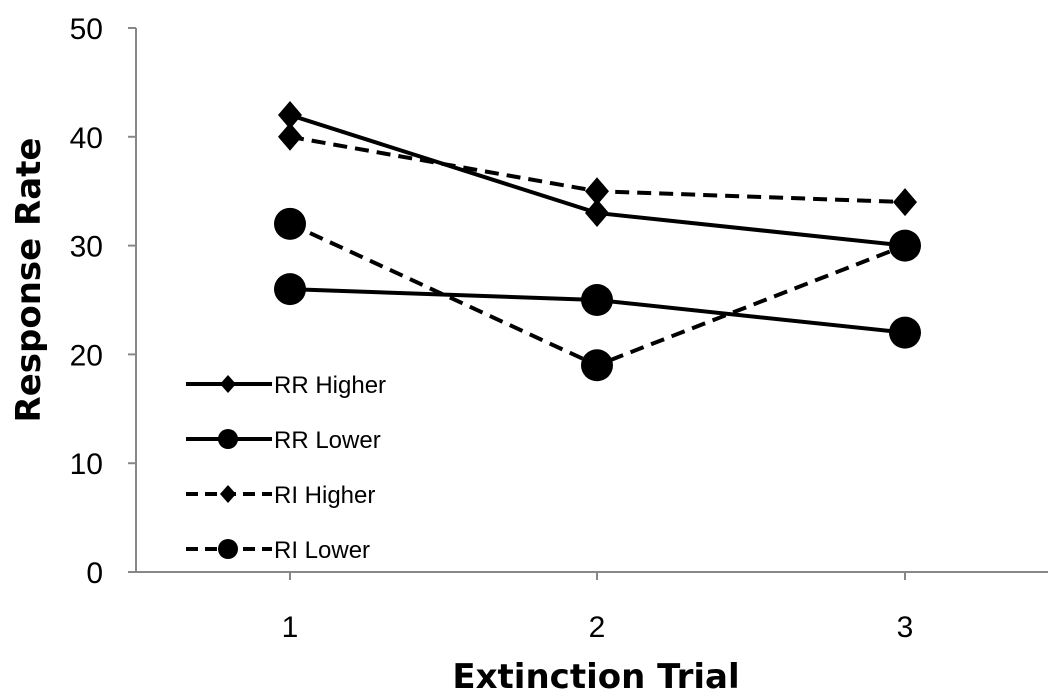 The height and width of the screenshot is (700, 1052). I want to click on legend: RR Higher RR Lower RI Higher RI Lower, so click(286, 468).